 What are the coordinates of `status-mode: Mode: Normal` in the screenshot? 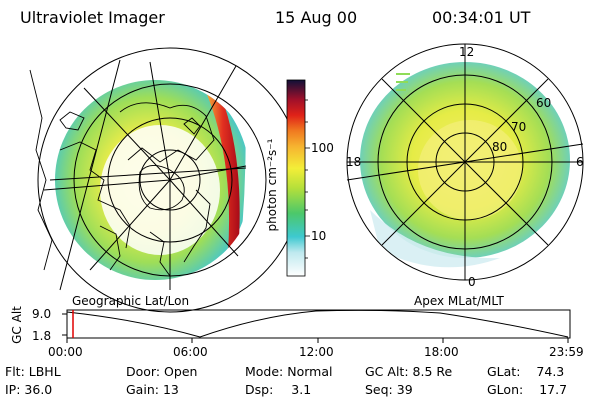 It's located at (289, 371).